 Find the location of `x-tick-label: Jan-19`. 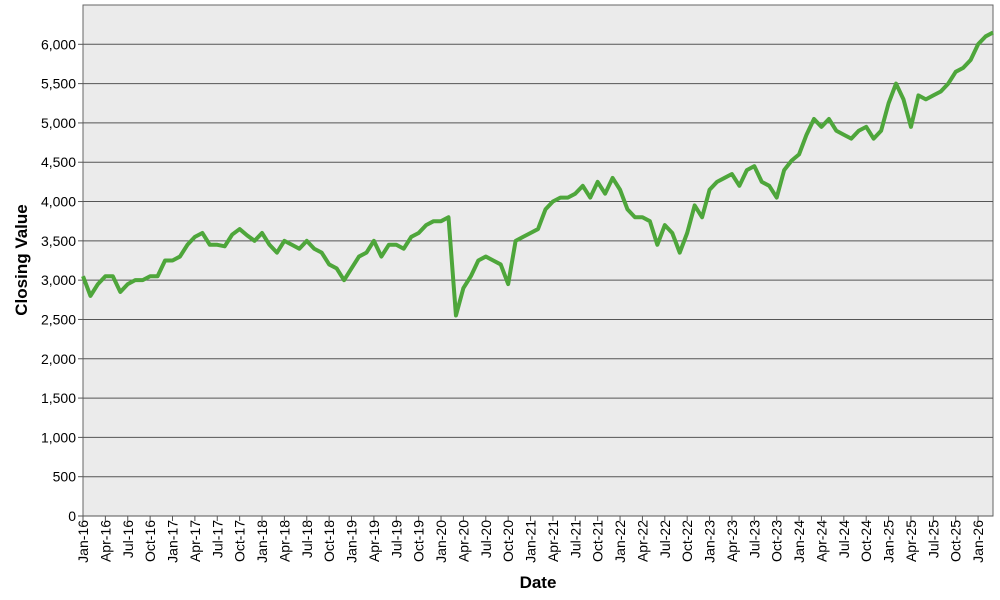

x-tick-label: Jan-19 is located at coordinates (352, 541).